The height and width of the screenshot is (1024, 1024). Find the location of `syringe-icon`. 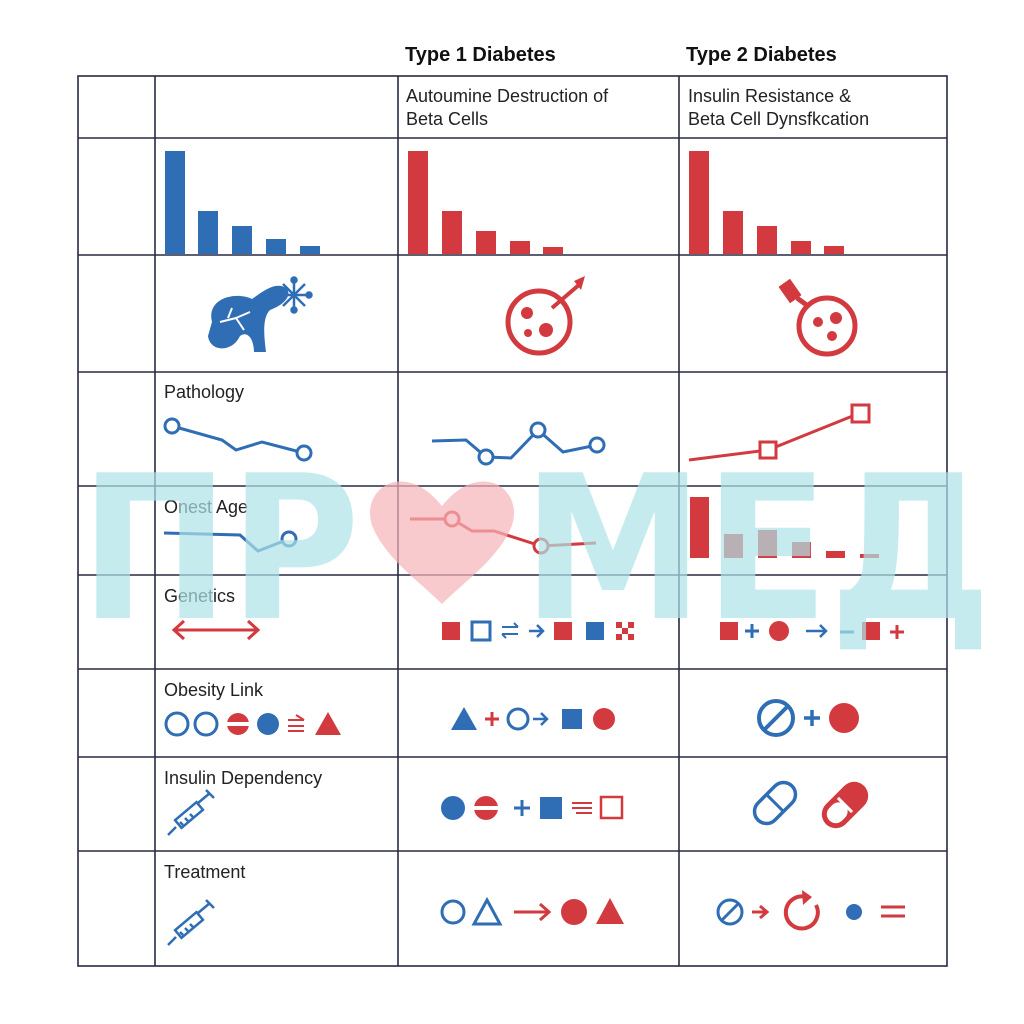

syringe-icon is located at coordinates (191, 812).